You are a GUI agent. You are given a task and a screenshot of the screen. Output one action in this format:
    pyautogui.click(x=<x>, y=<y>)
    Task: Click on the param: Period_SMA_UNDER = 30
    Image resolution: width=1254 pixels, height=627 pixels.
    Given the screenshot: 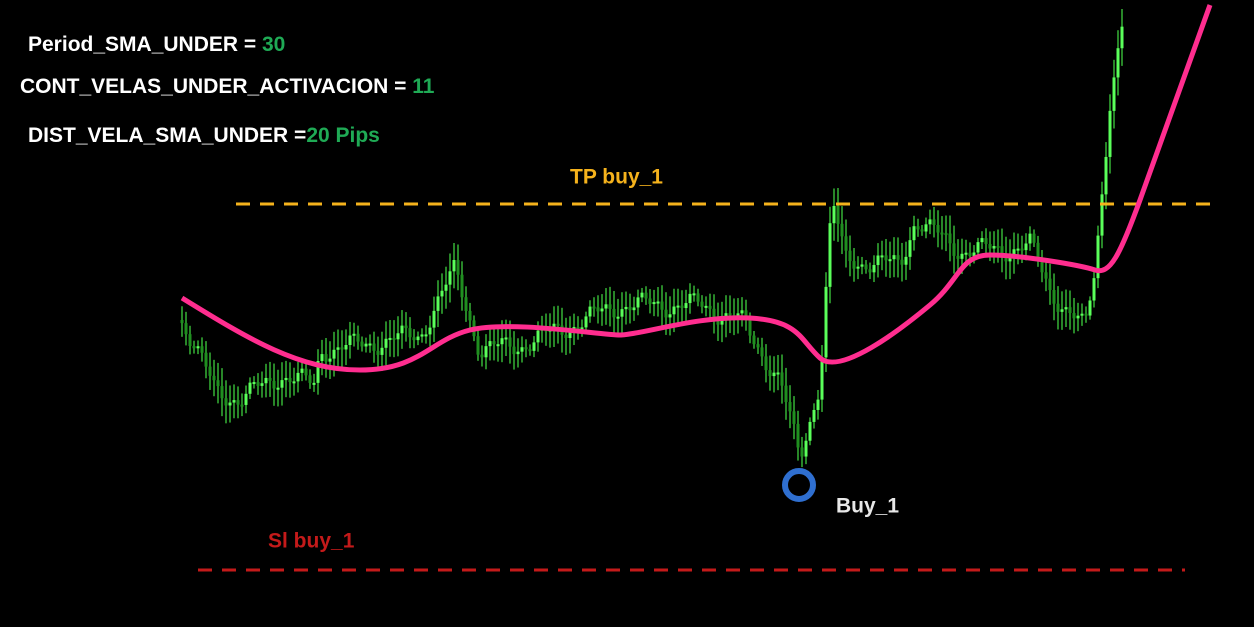 What is the action you would take?
    pyautogui.click(x=156, y=44)
    